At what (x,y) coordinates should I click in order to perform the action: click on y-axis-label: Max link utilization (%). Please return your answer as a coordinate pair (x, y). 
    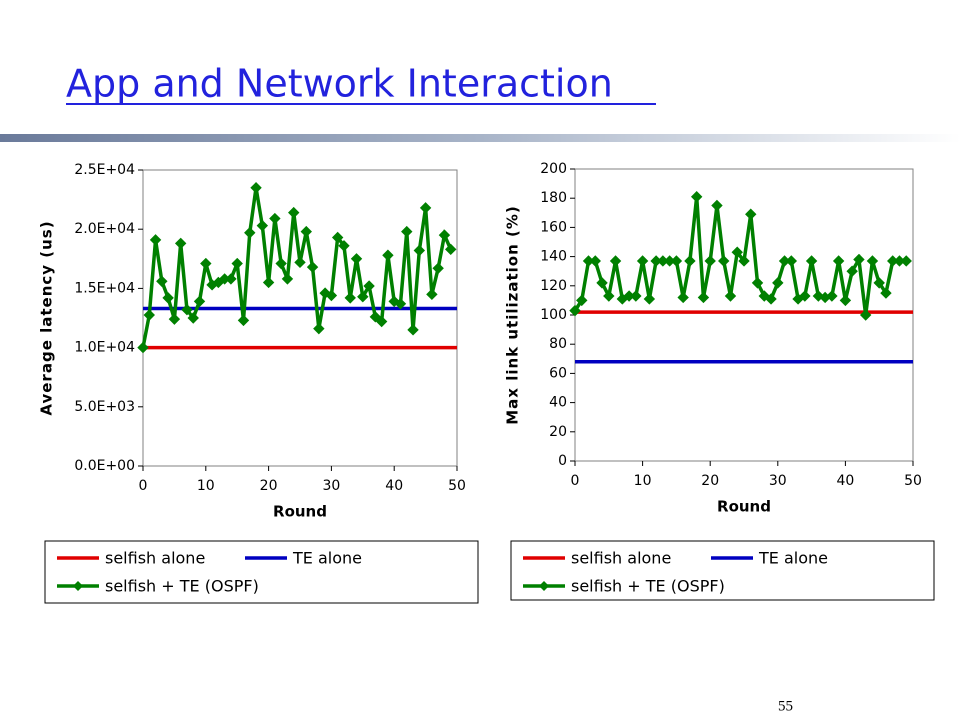
    Looking at the image, I should click on (513, 315).